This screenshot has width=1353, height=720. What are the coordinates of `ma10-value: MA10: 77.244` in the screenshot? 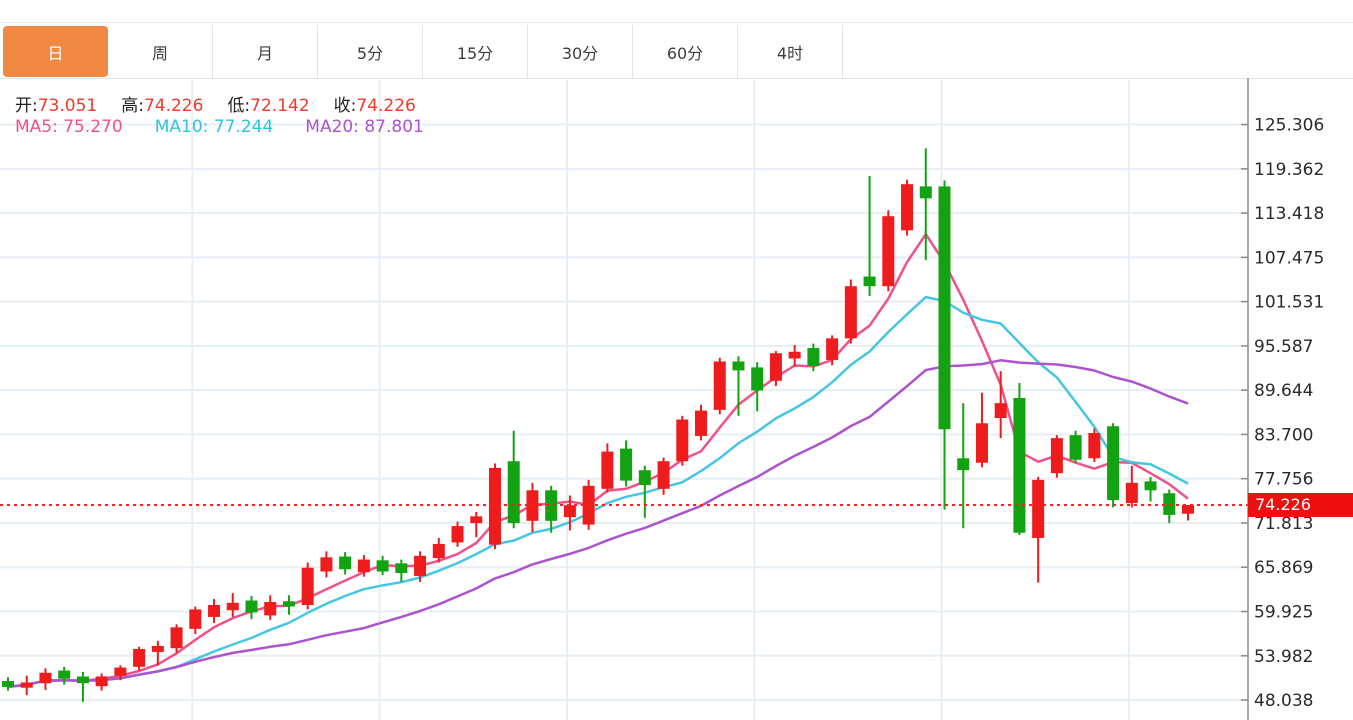 It's located at (214, 127).